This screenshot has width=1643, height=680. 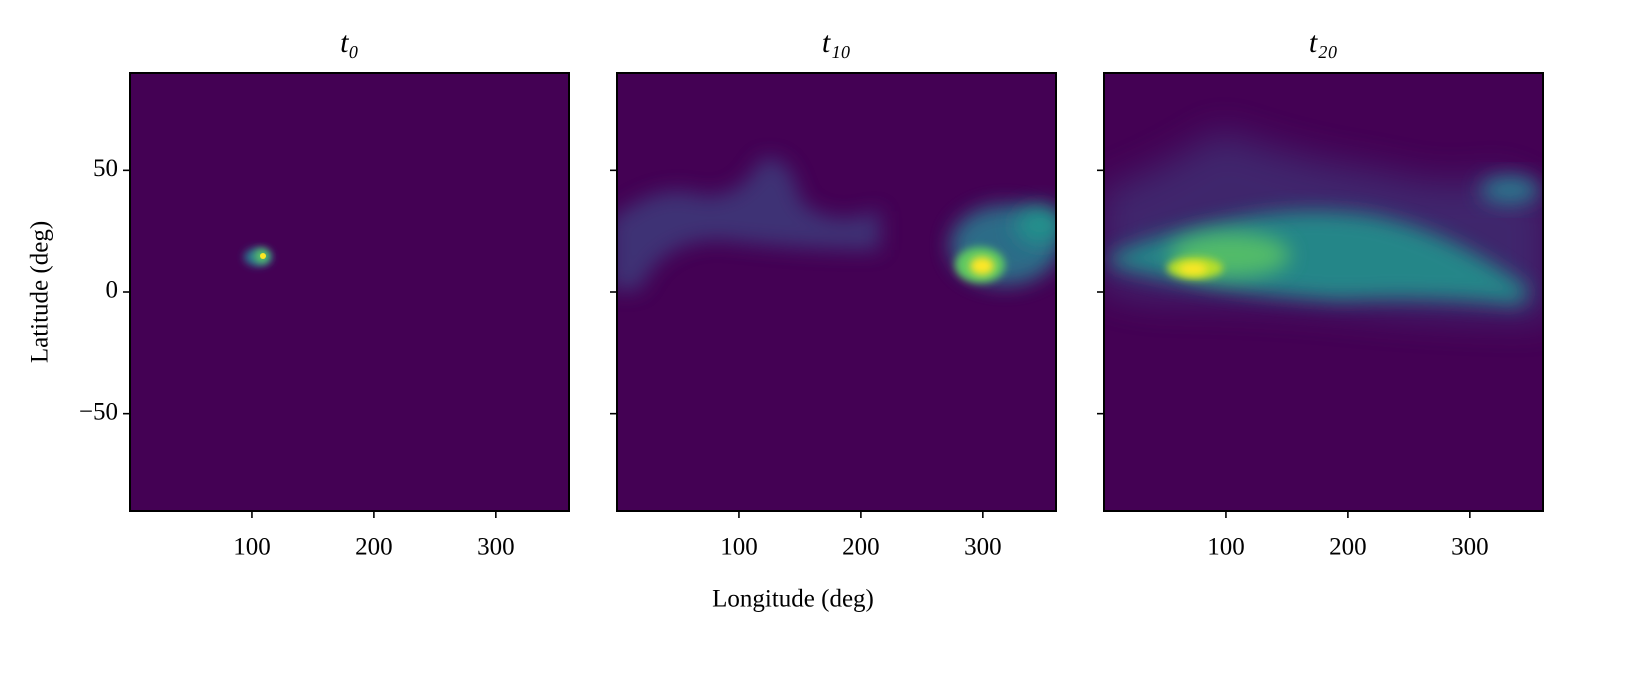 What do you see at coordinates (1323, 42) in the screenshot?
I see `panel-title: t₂₀` at bounding box center [1323, 42].